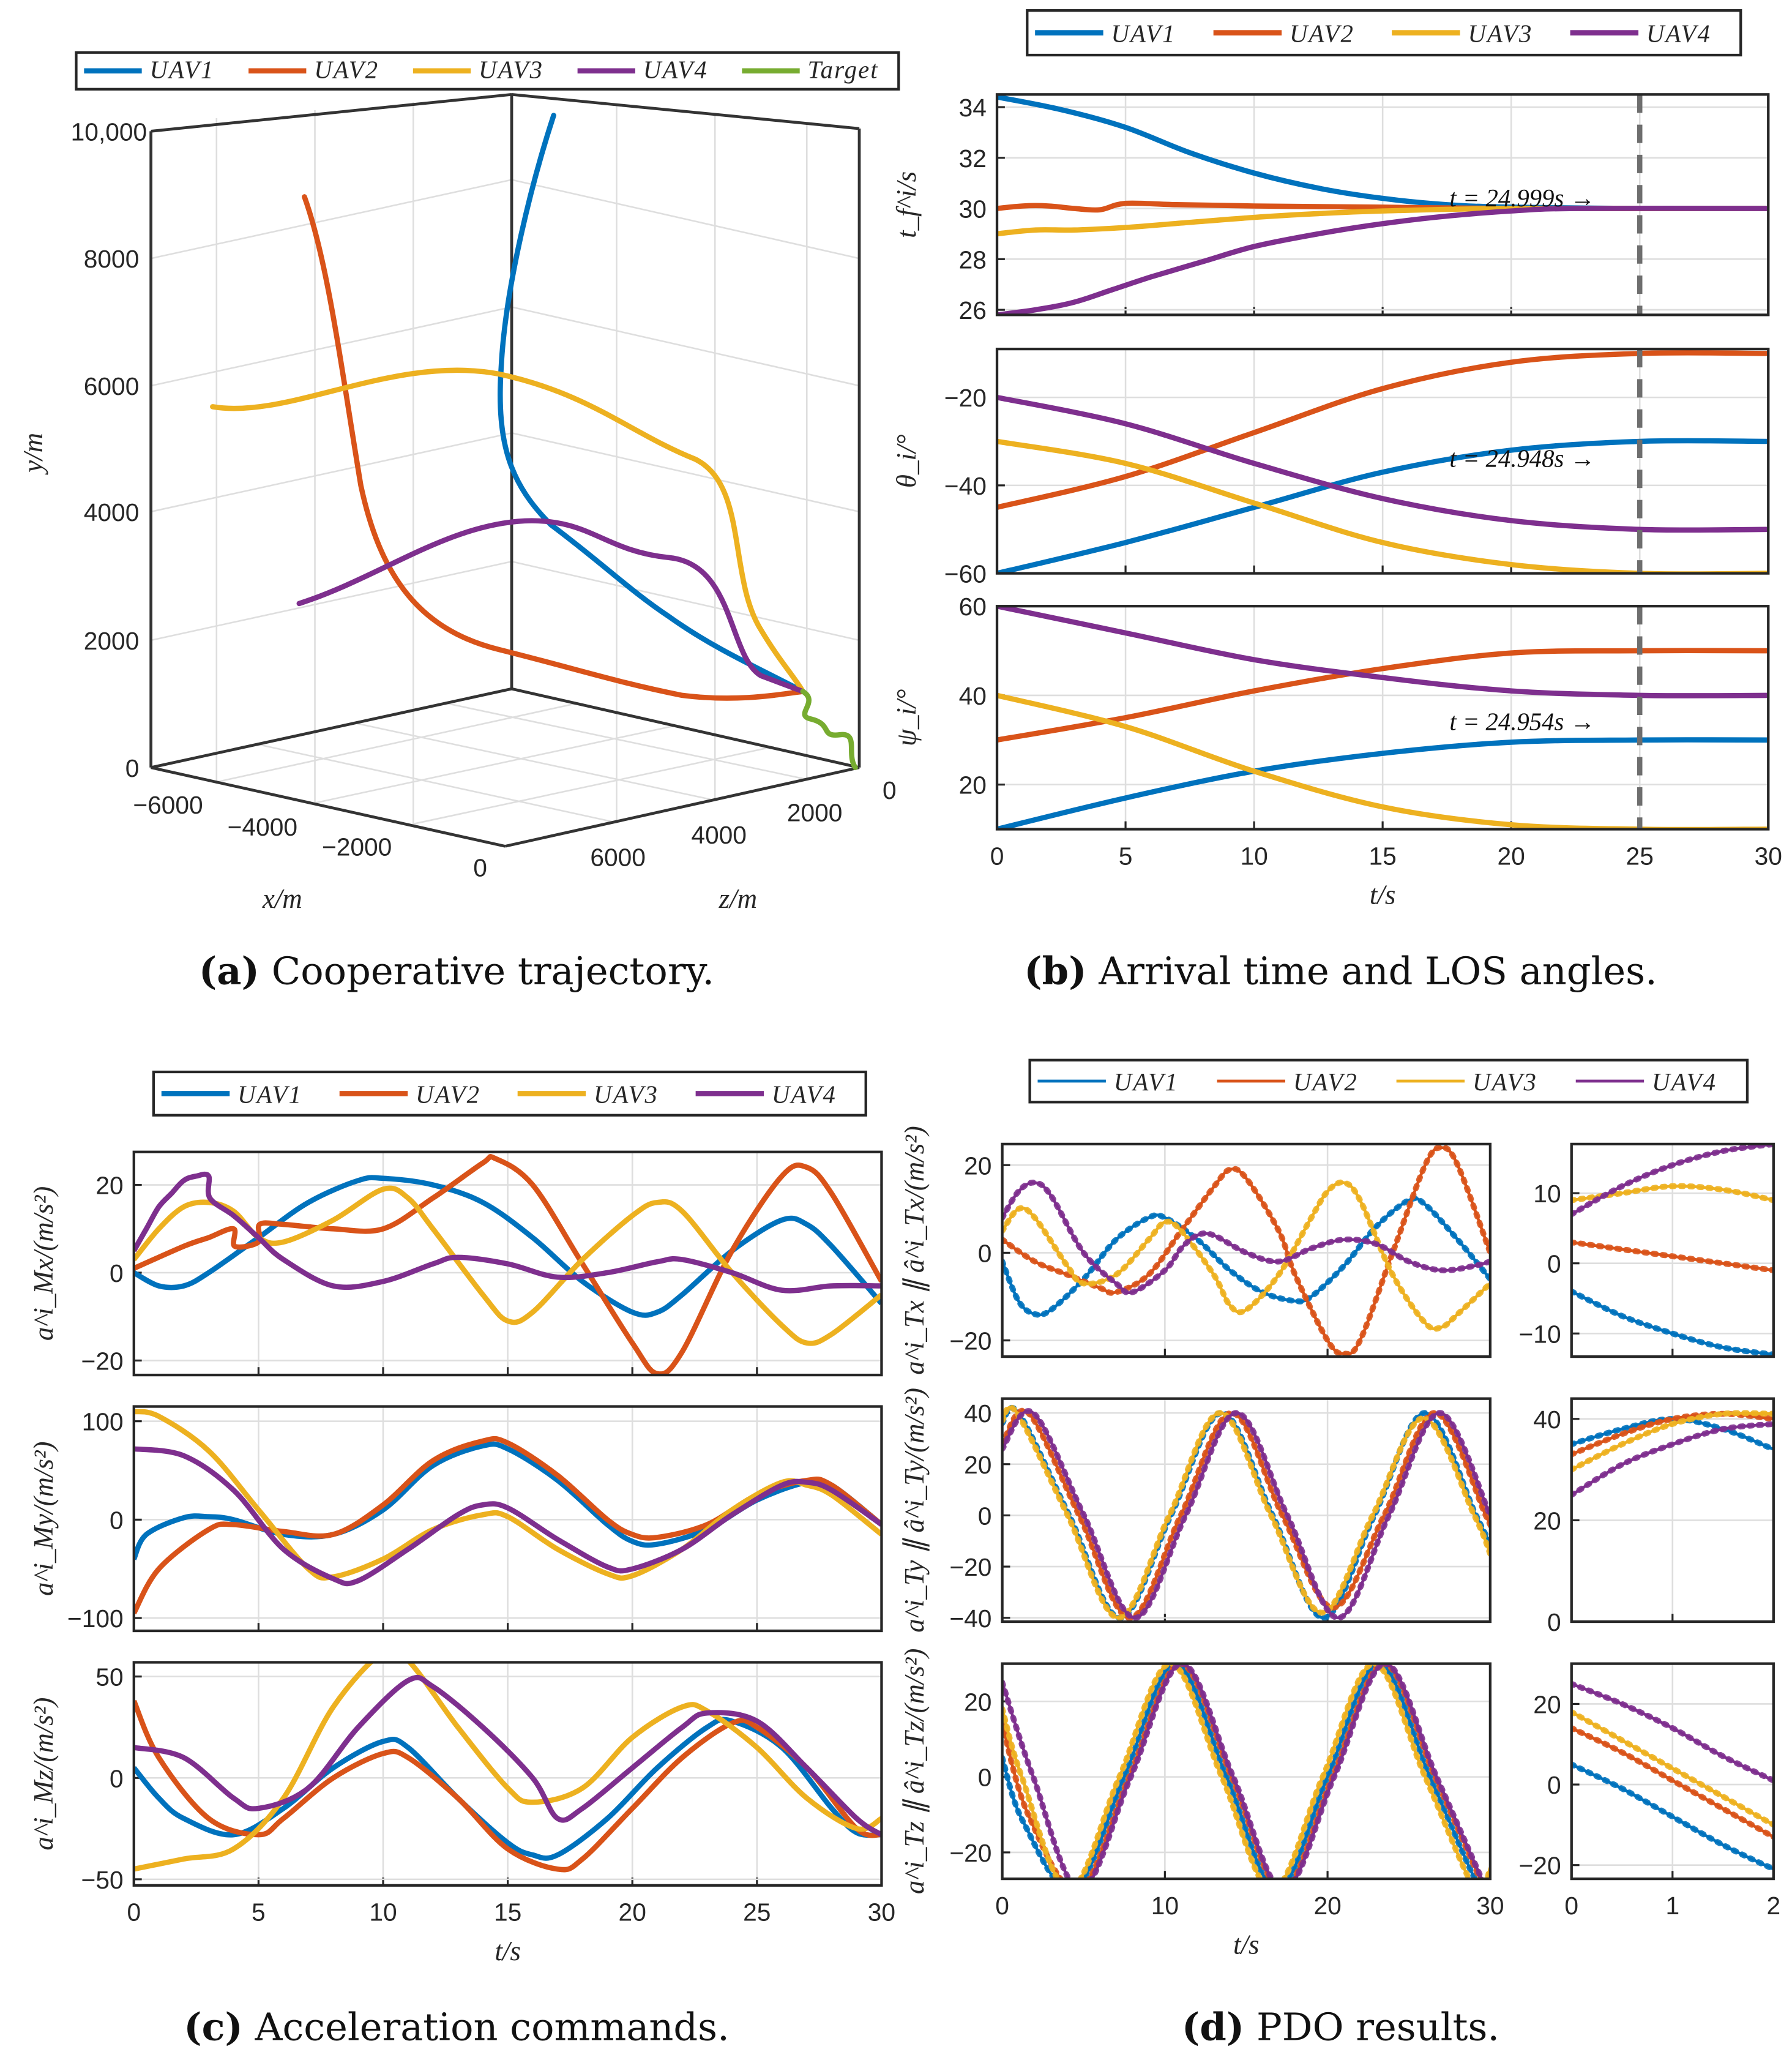  Describe the element at coordinates (757, 1912) in the screenshot. I see `x-tick-label: 25` at that location.